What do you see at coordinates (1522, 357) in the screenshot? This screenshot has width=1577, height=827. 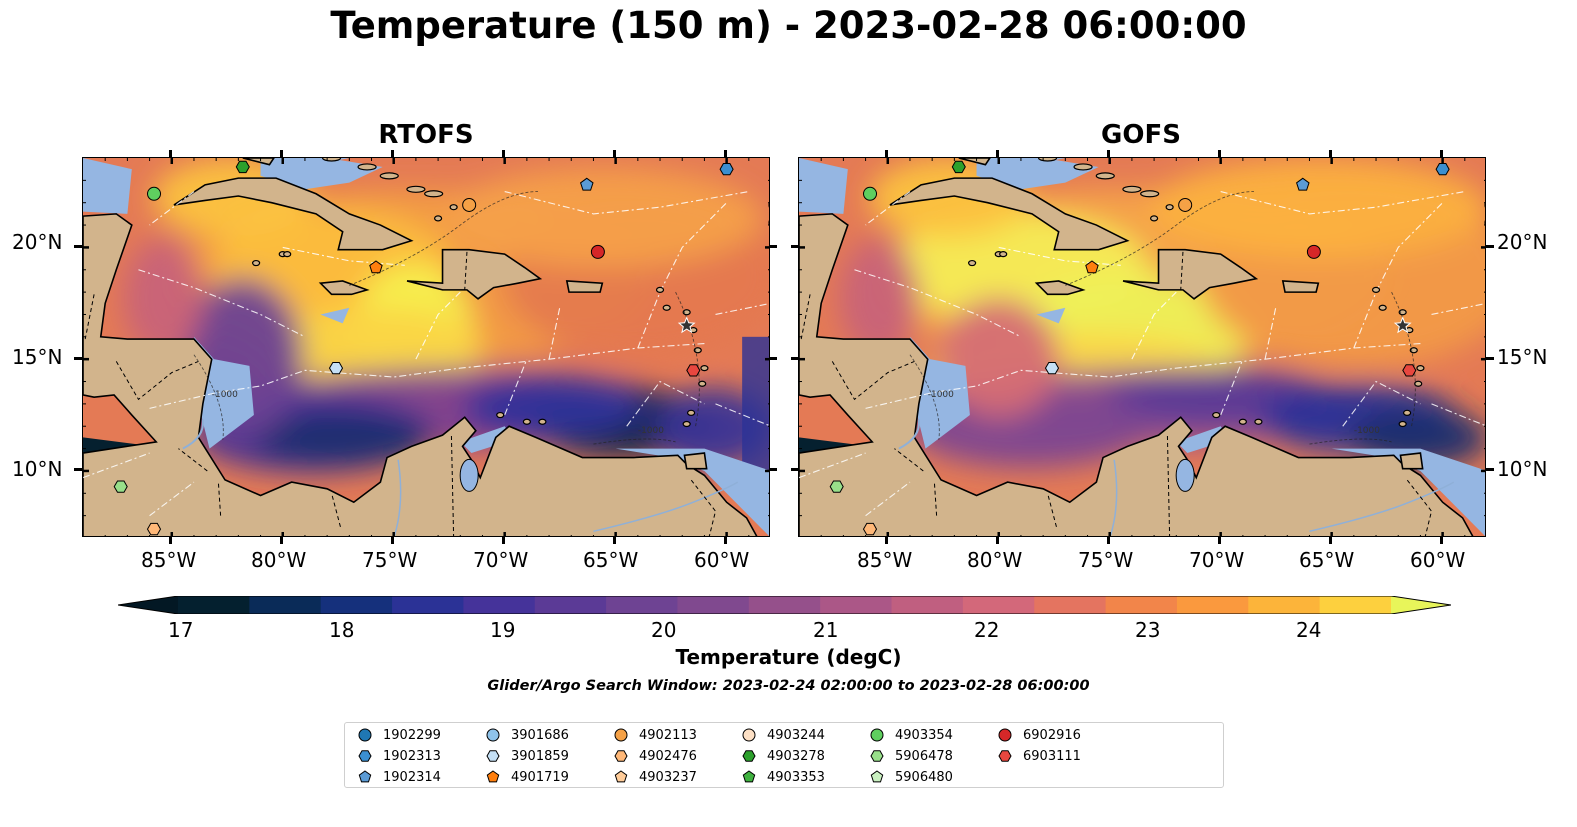 I see `lat-tick-label: 15°N` at bounding box center [1522, 357].